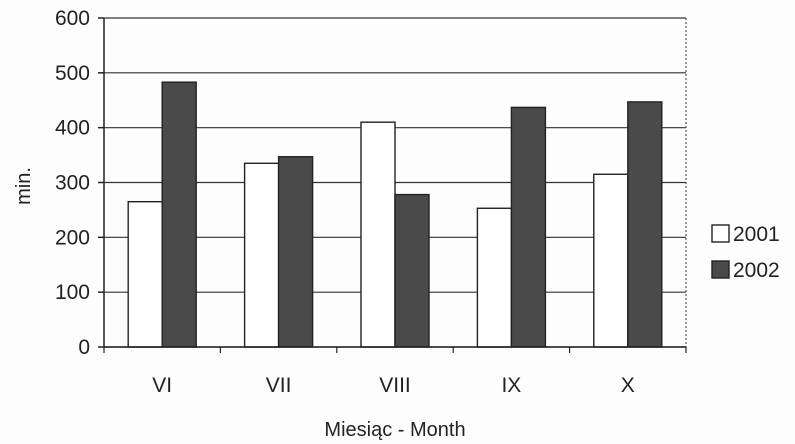 The image size is (795, 444). I want to click on y-tick-label-500: 500, so click(72, 73).